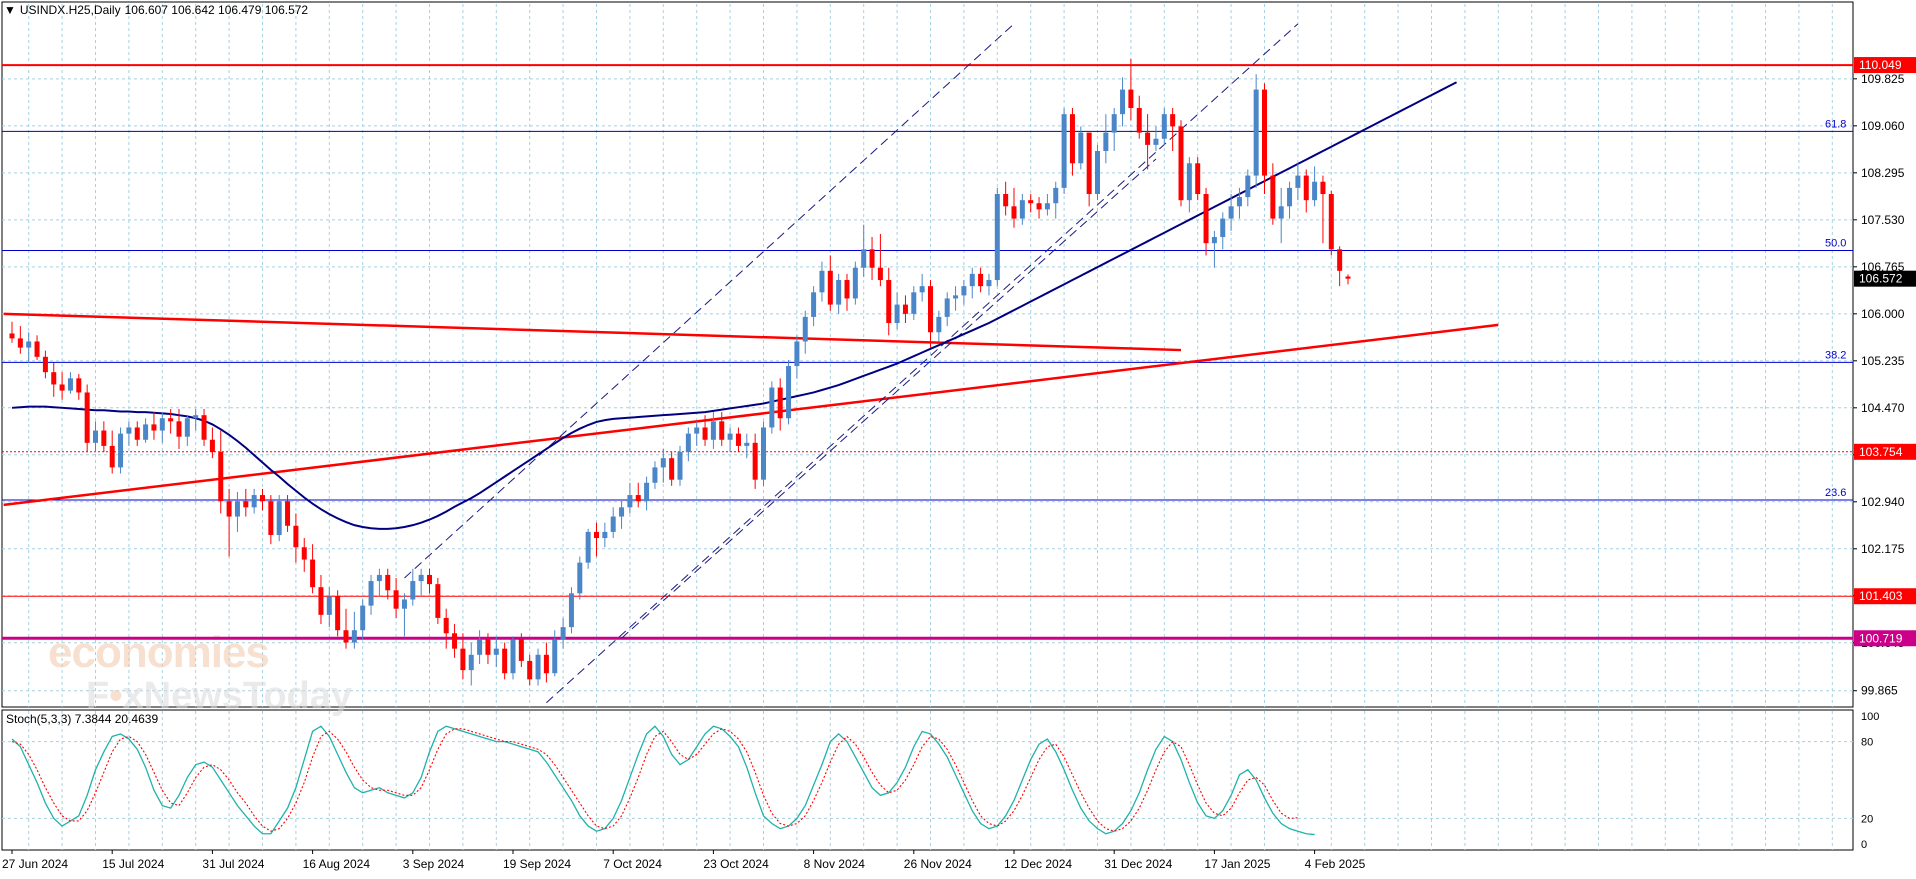 This screenshot has width=1916, height=879. Describe the element at coordinates (10, 10) in the screenshot. I see `header-arrow-icon: ▼` at that location.